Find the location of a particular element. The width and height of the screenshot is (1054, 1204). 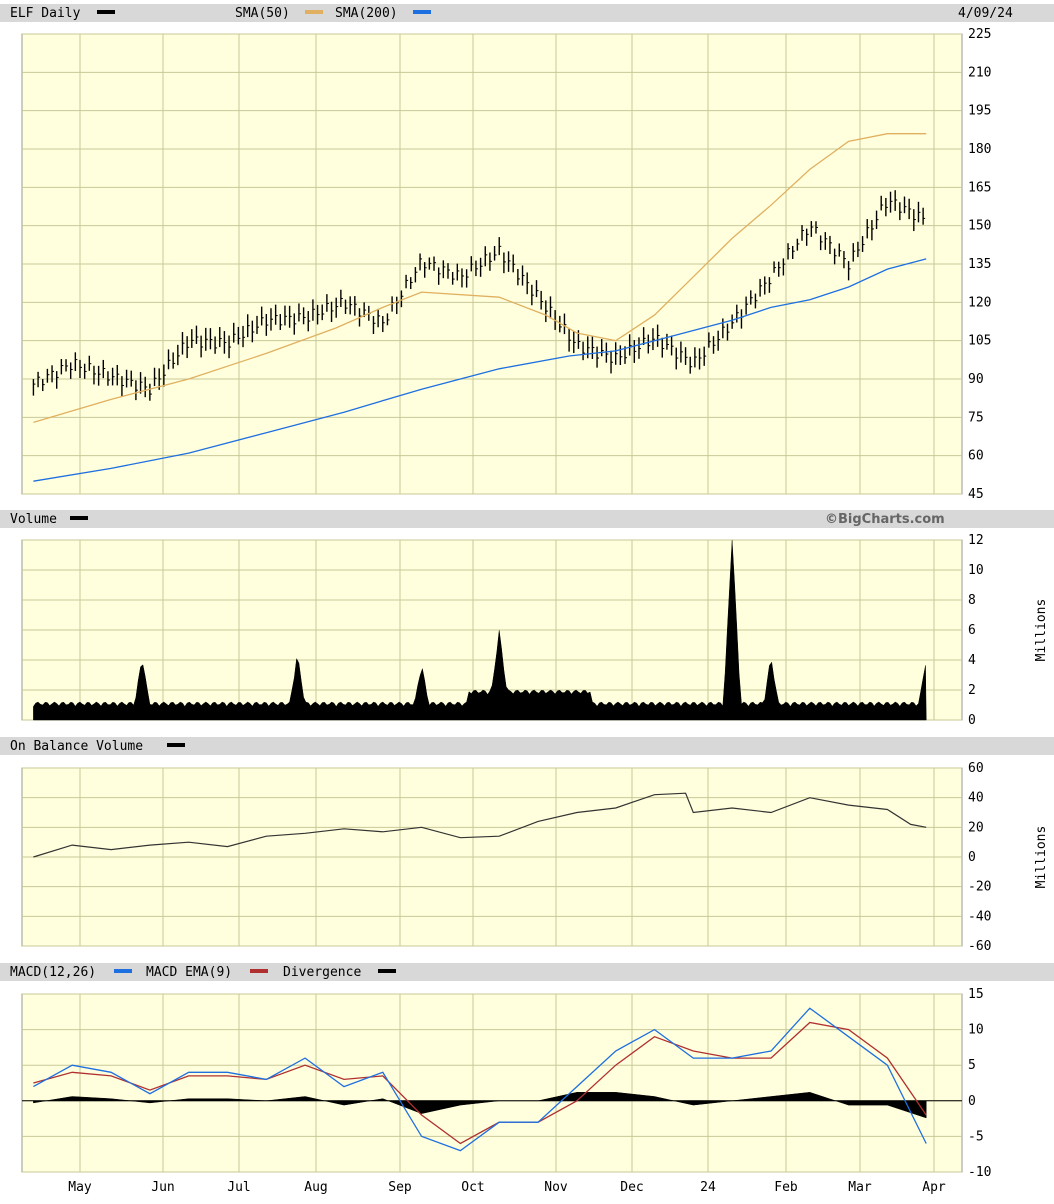

symbol-legend-swatch is located at coordinates (106, 12).